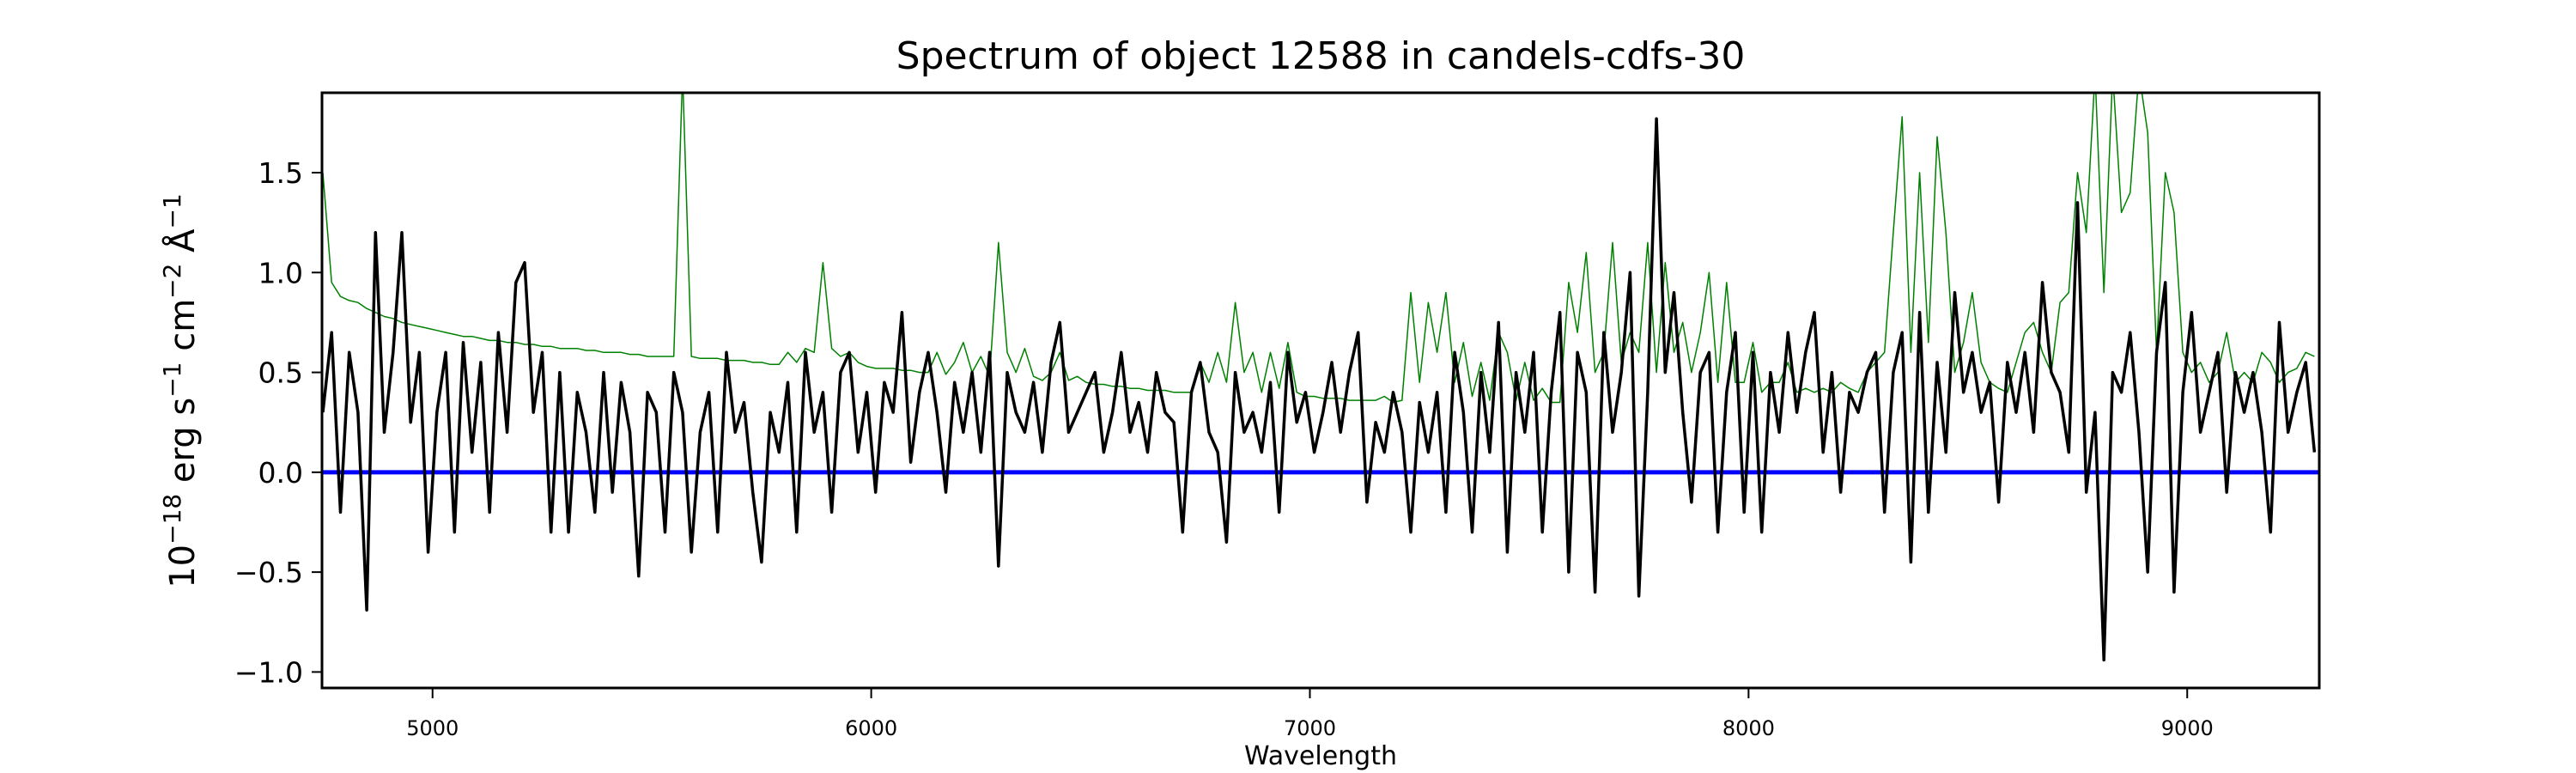 The image size is (2576, 773). I want to click on y-tick-label: 0.0, so click(280, 473).